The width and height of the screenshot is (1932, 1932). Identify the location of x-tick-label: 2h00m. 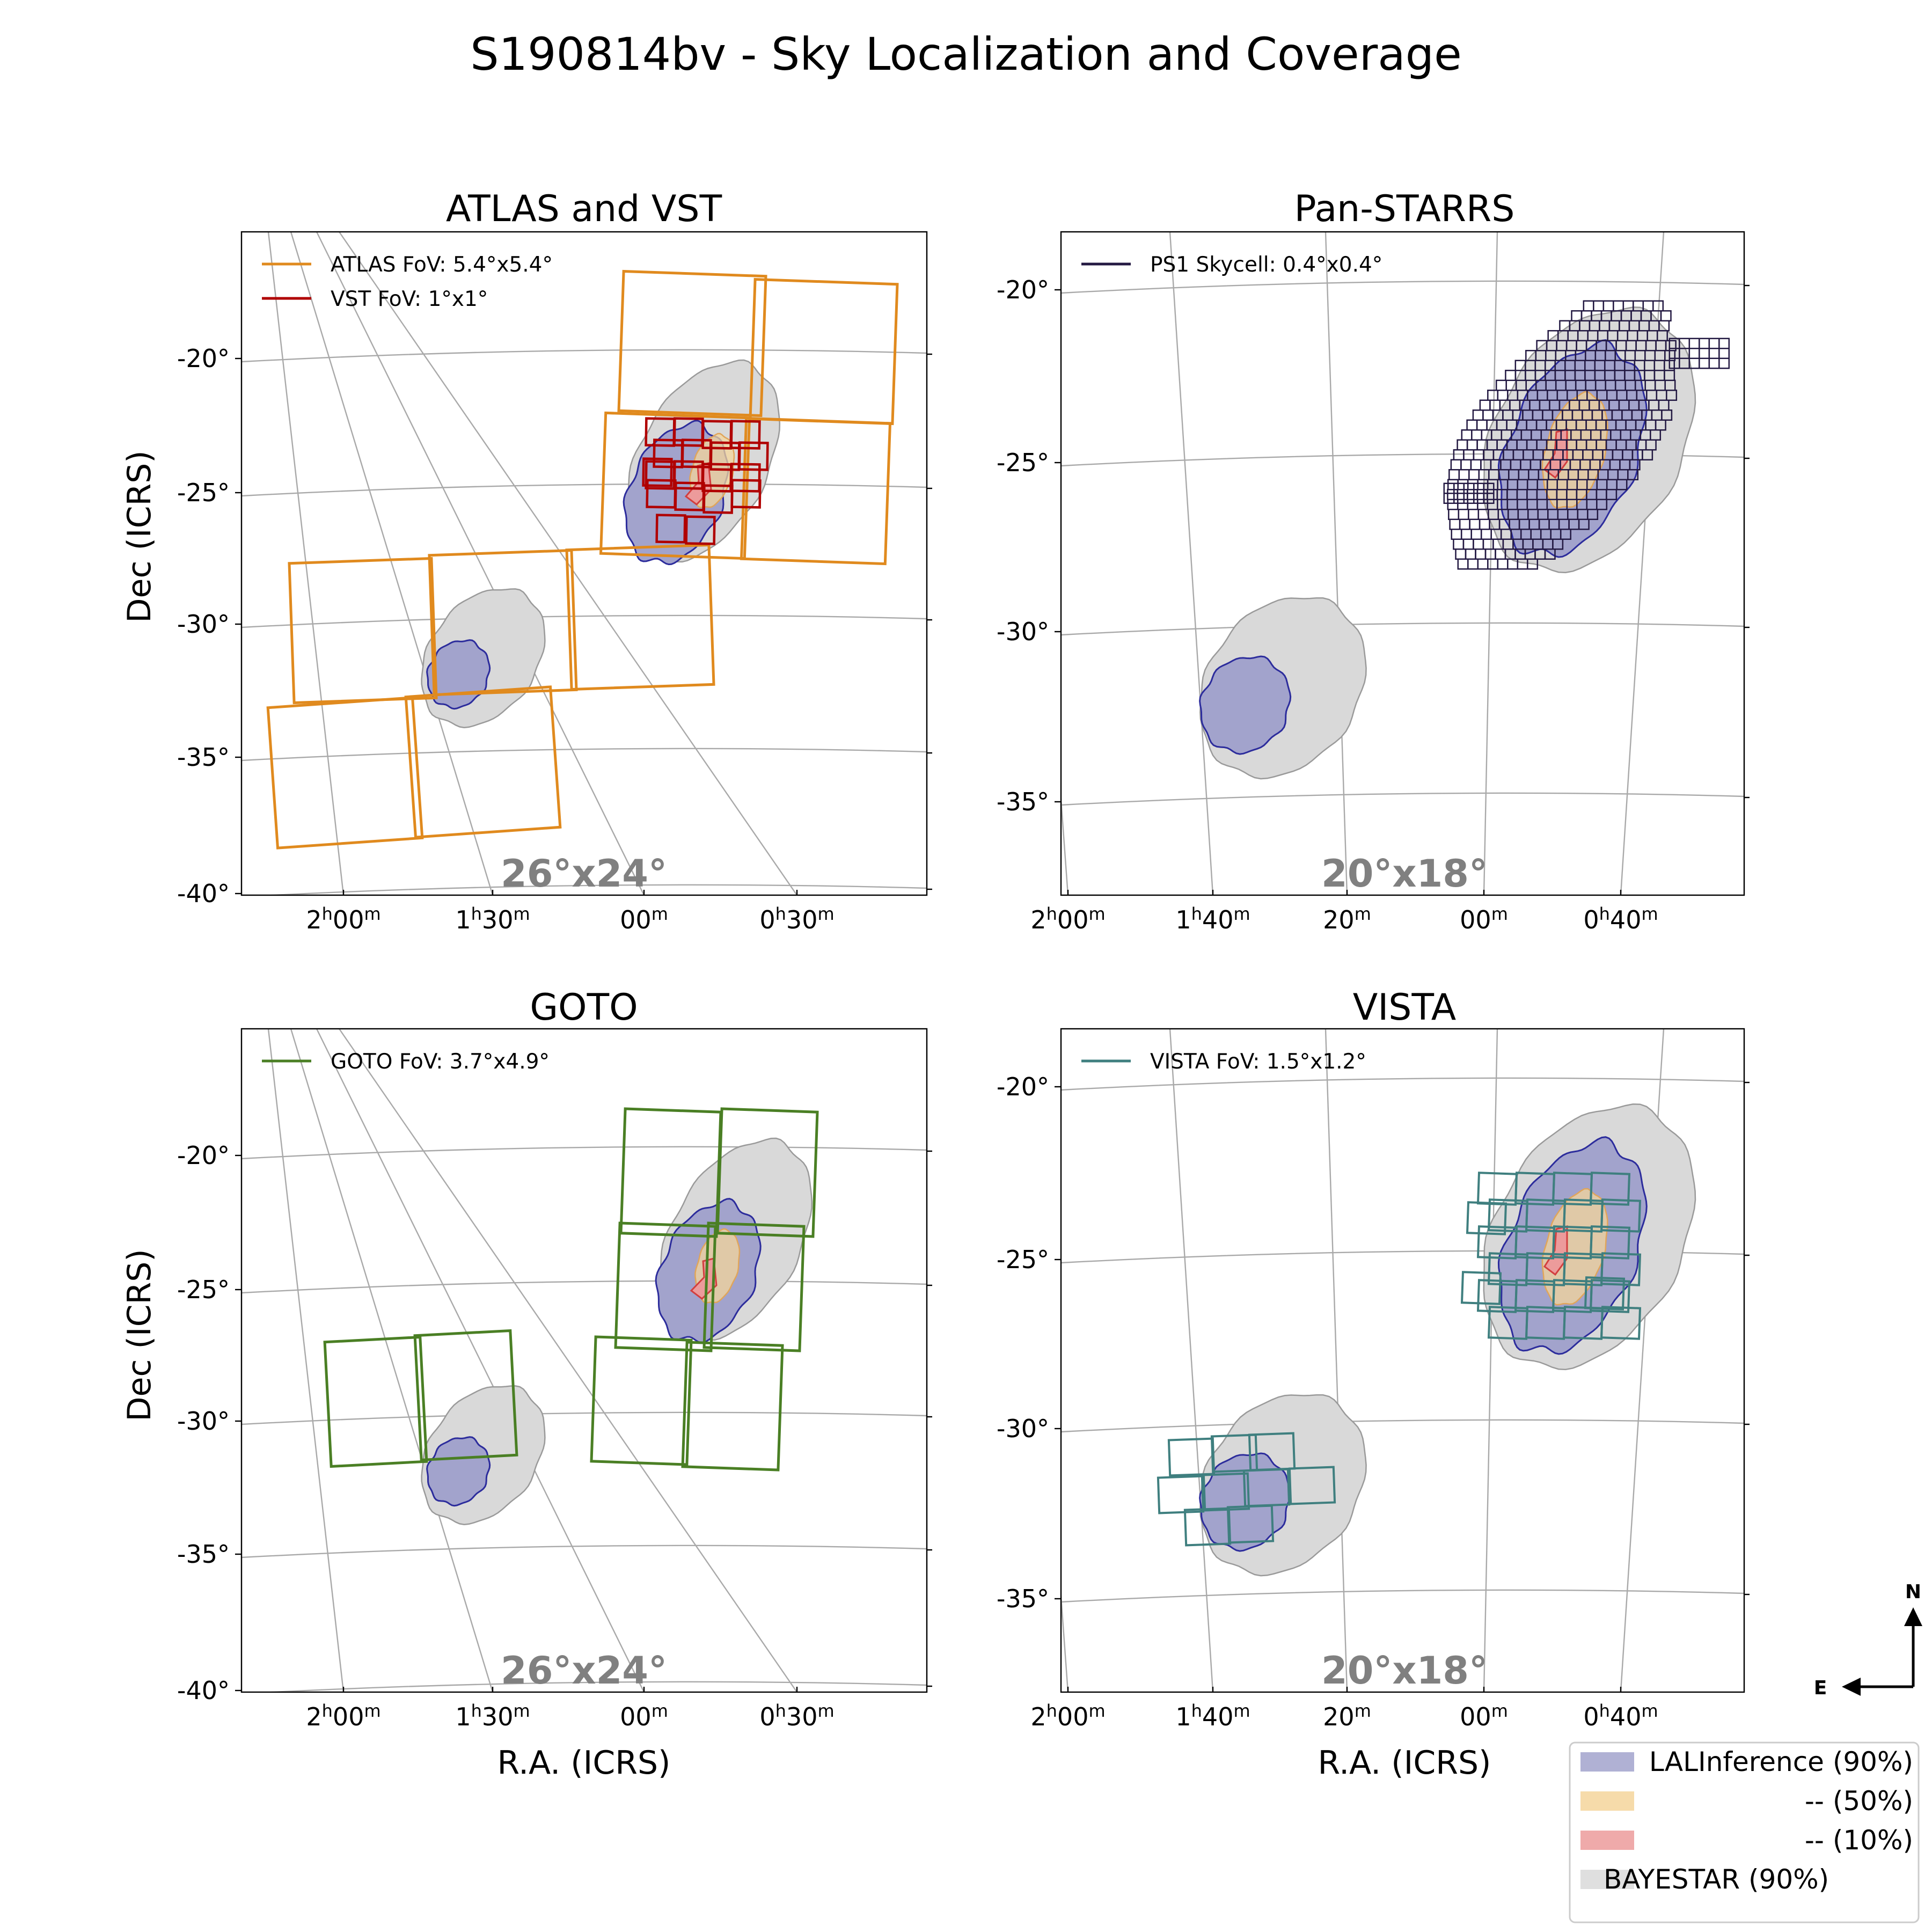
(1067, 919).